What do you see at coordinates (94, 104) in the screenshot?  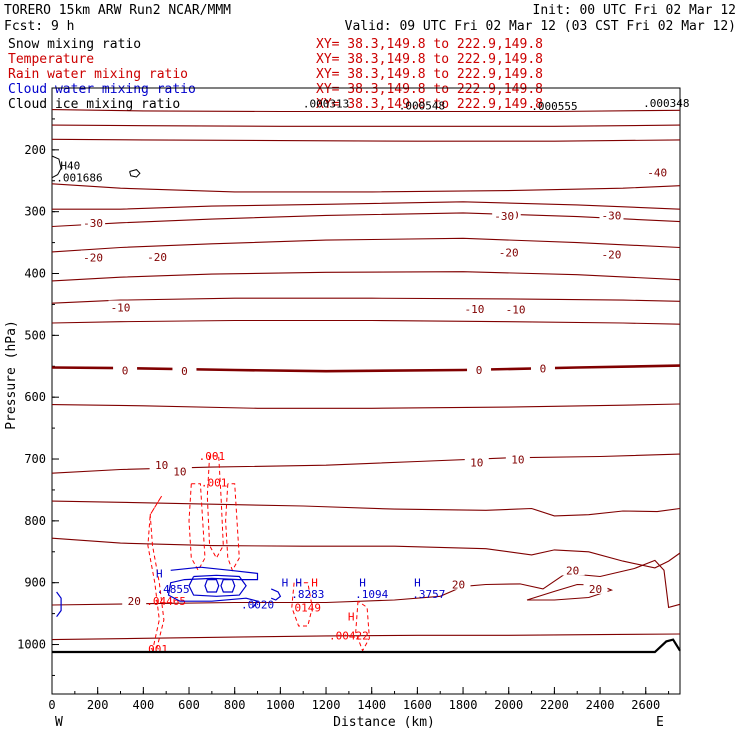 I see `field-name-4: Cloud ice mixing ratio` at bounding box center [94, 104].